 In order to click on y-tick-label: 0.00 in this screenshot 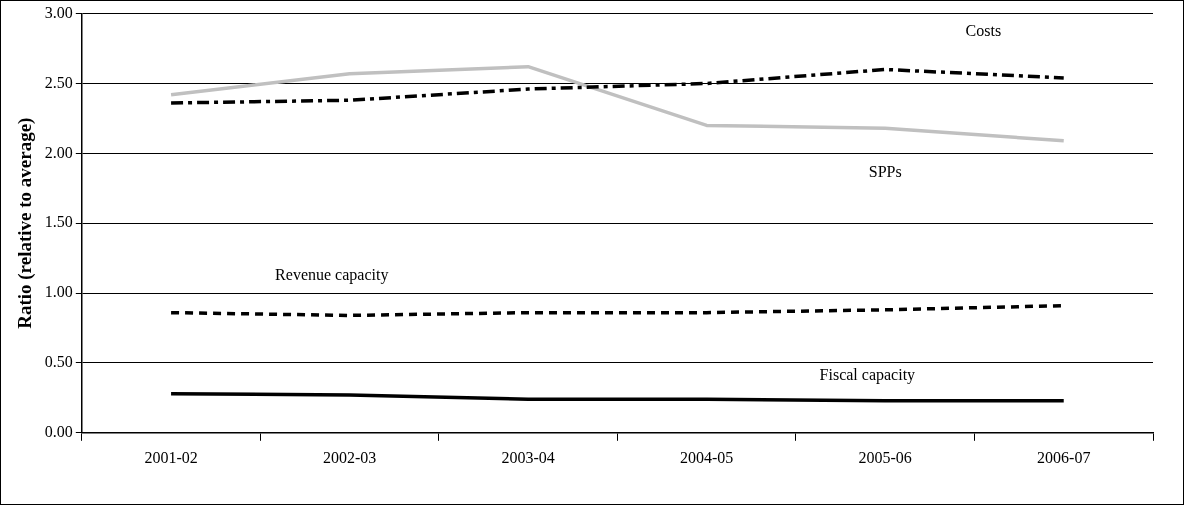, I will do `click(58, 431)`.